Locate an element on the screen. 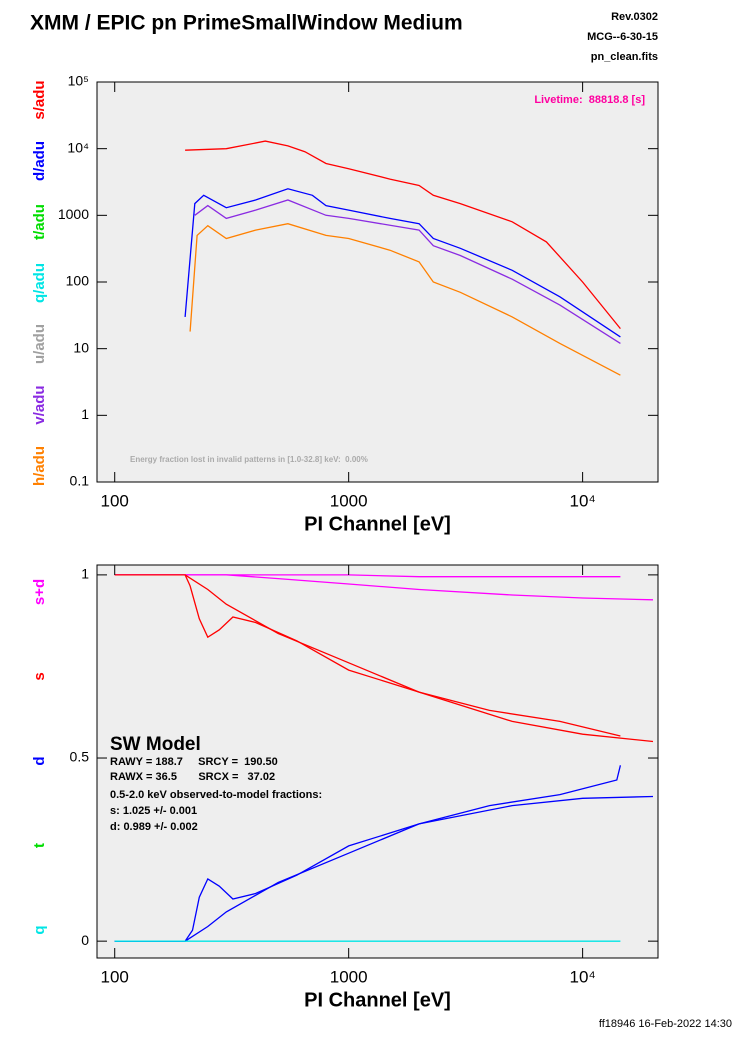 This screenshot has height=1038, width=737. legend-label: s is located at coordinates (39, 676).